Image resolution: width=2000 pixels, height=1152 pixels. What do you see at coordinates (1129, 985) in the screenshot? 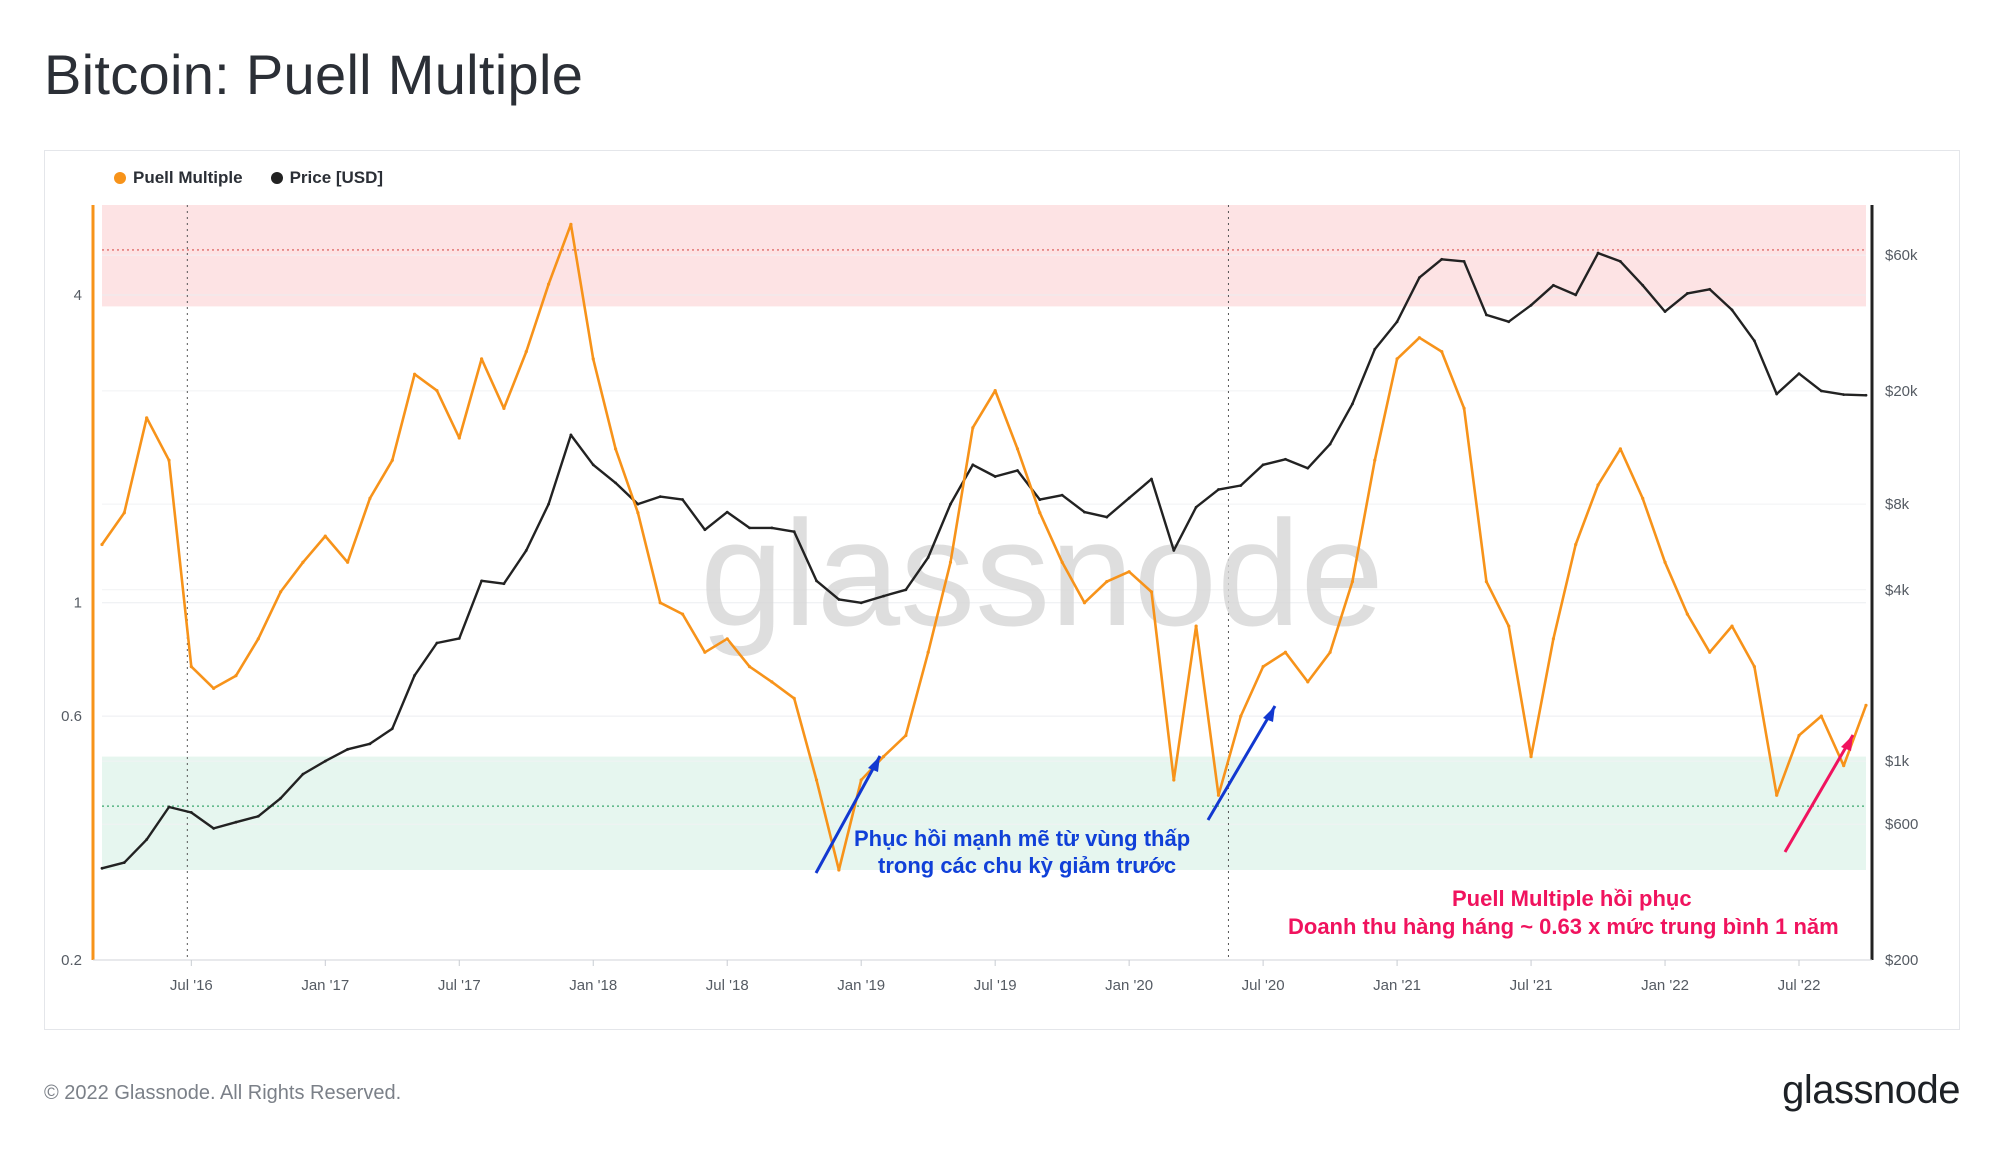
I see `x-tick-label: Jan '20` at bounding box center [1129, 985].